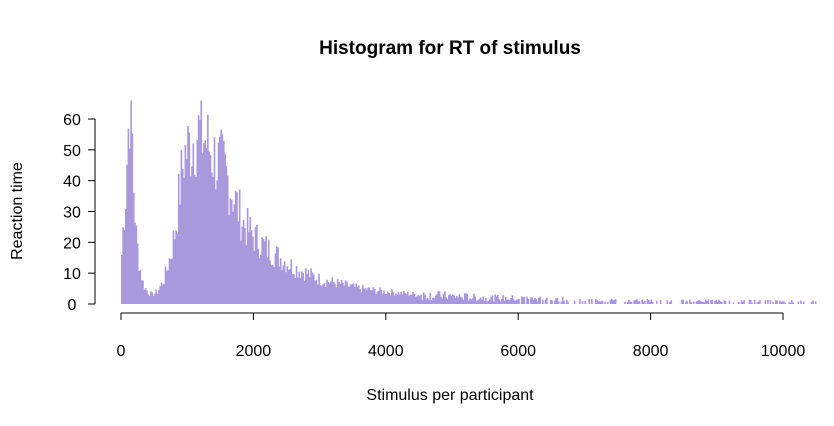 The height and width of the screenshot is (426, 834). What do you see at coordinates (72, 274) in the screenshot?
I see `y-tick-label: 10` at bounding box center [72, 274].